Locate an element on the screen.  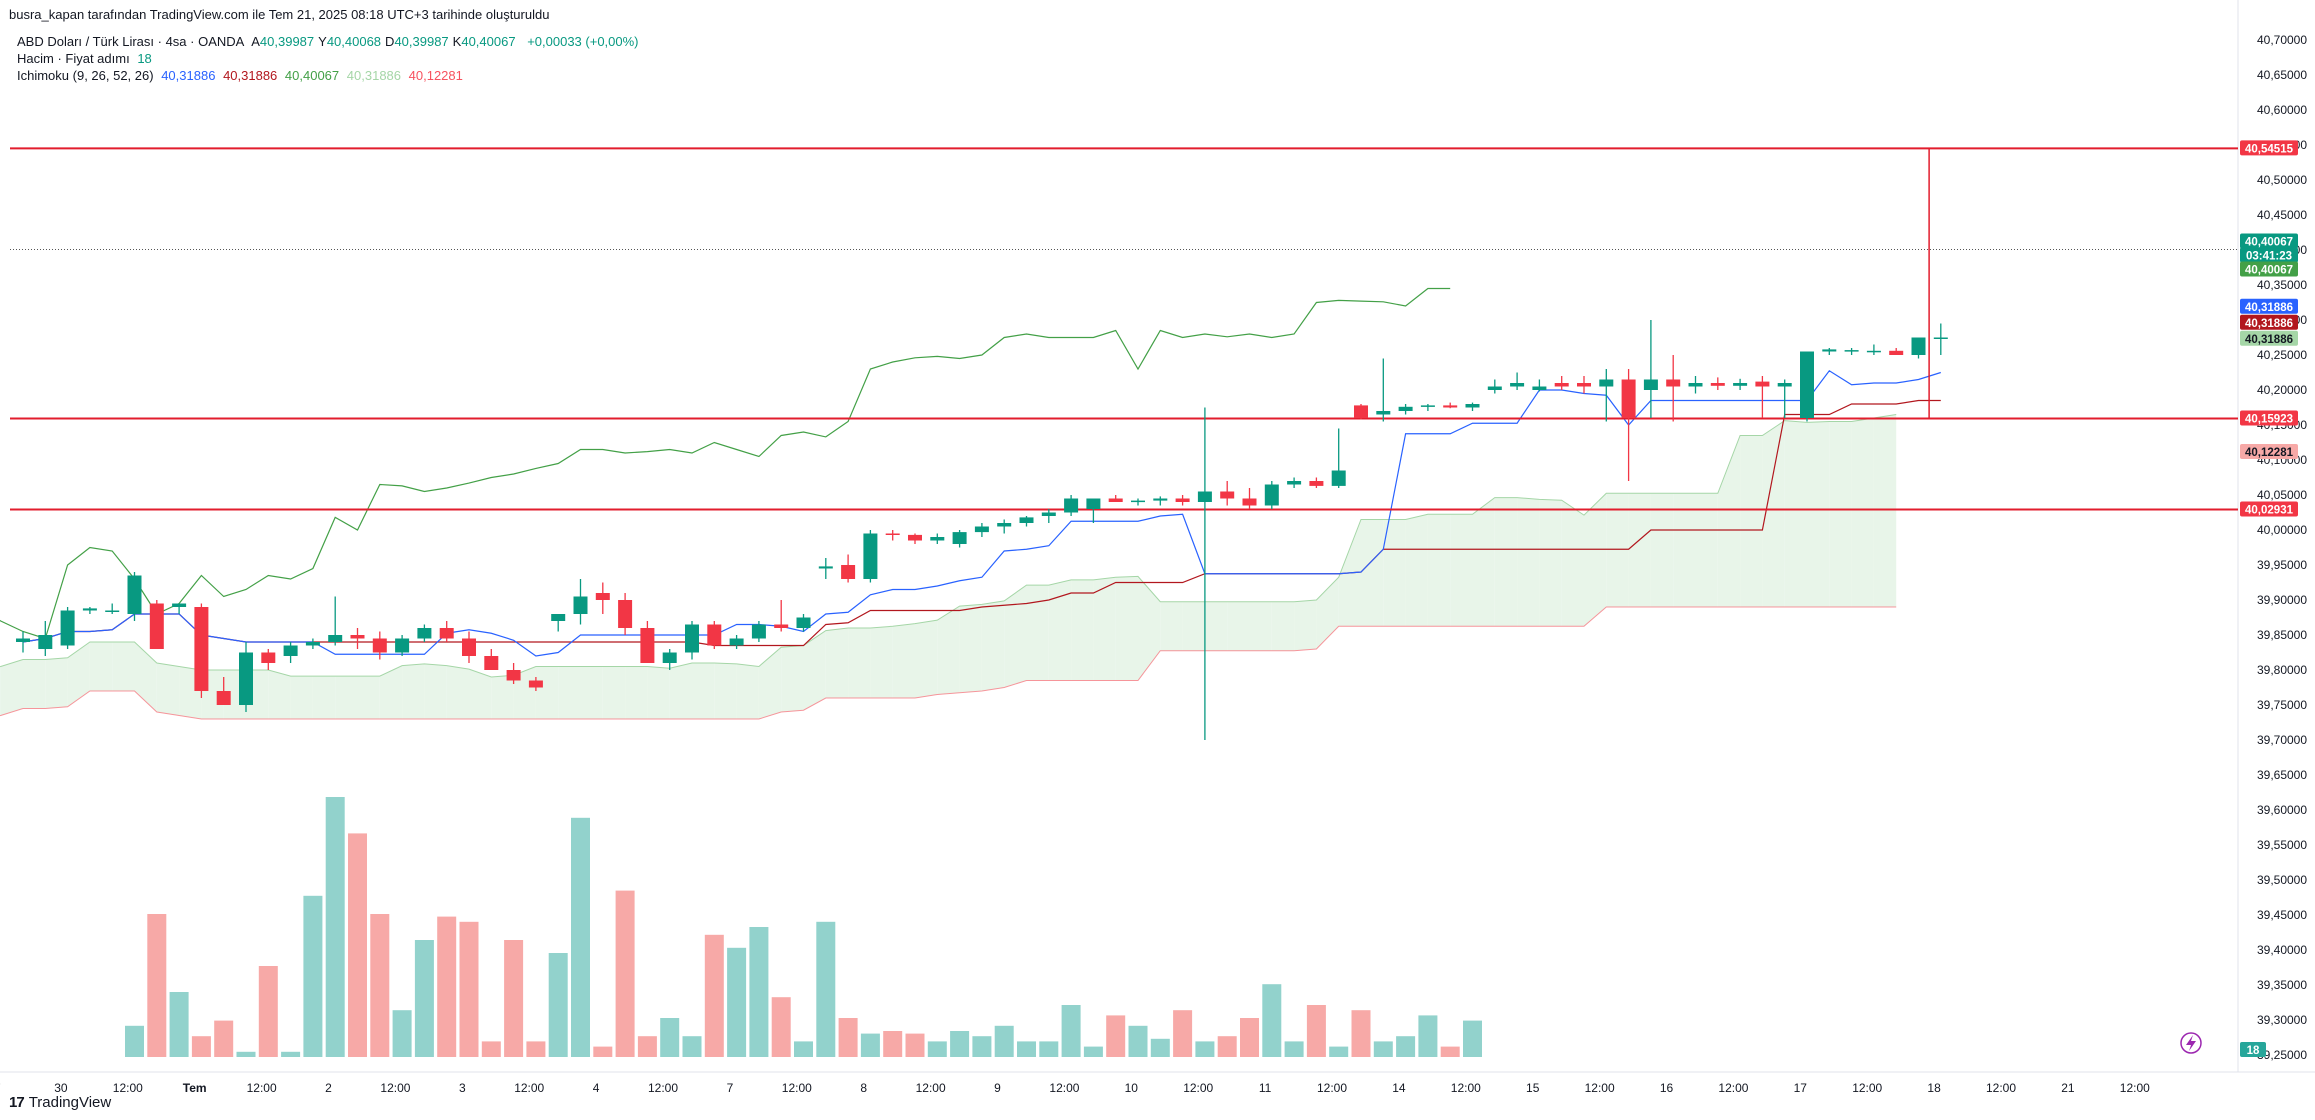
y-tick-label: 40,05000 is located at coordinates (2282, 495).